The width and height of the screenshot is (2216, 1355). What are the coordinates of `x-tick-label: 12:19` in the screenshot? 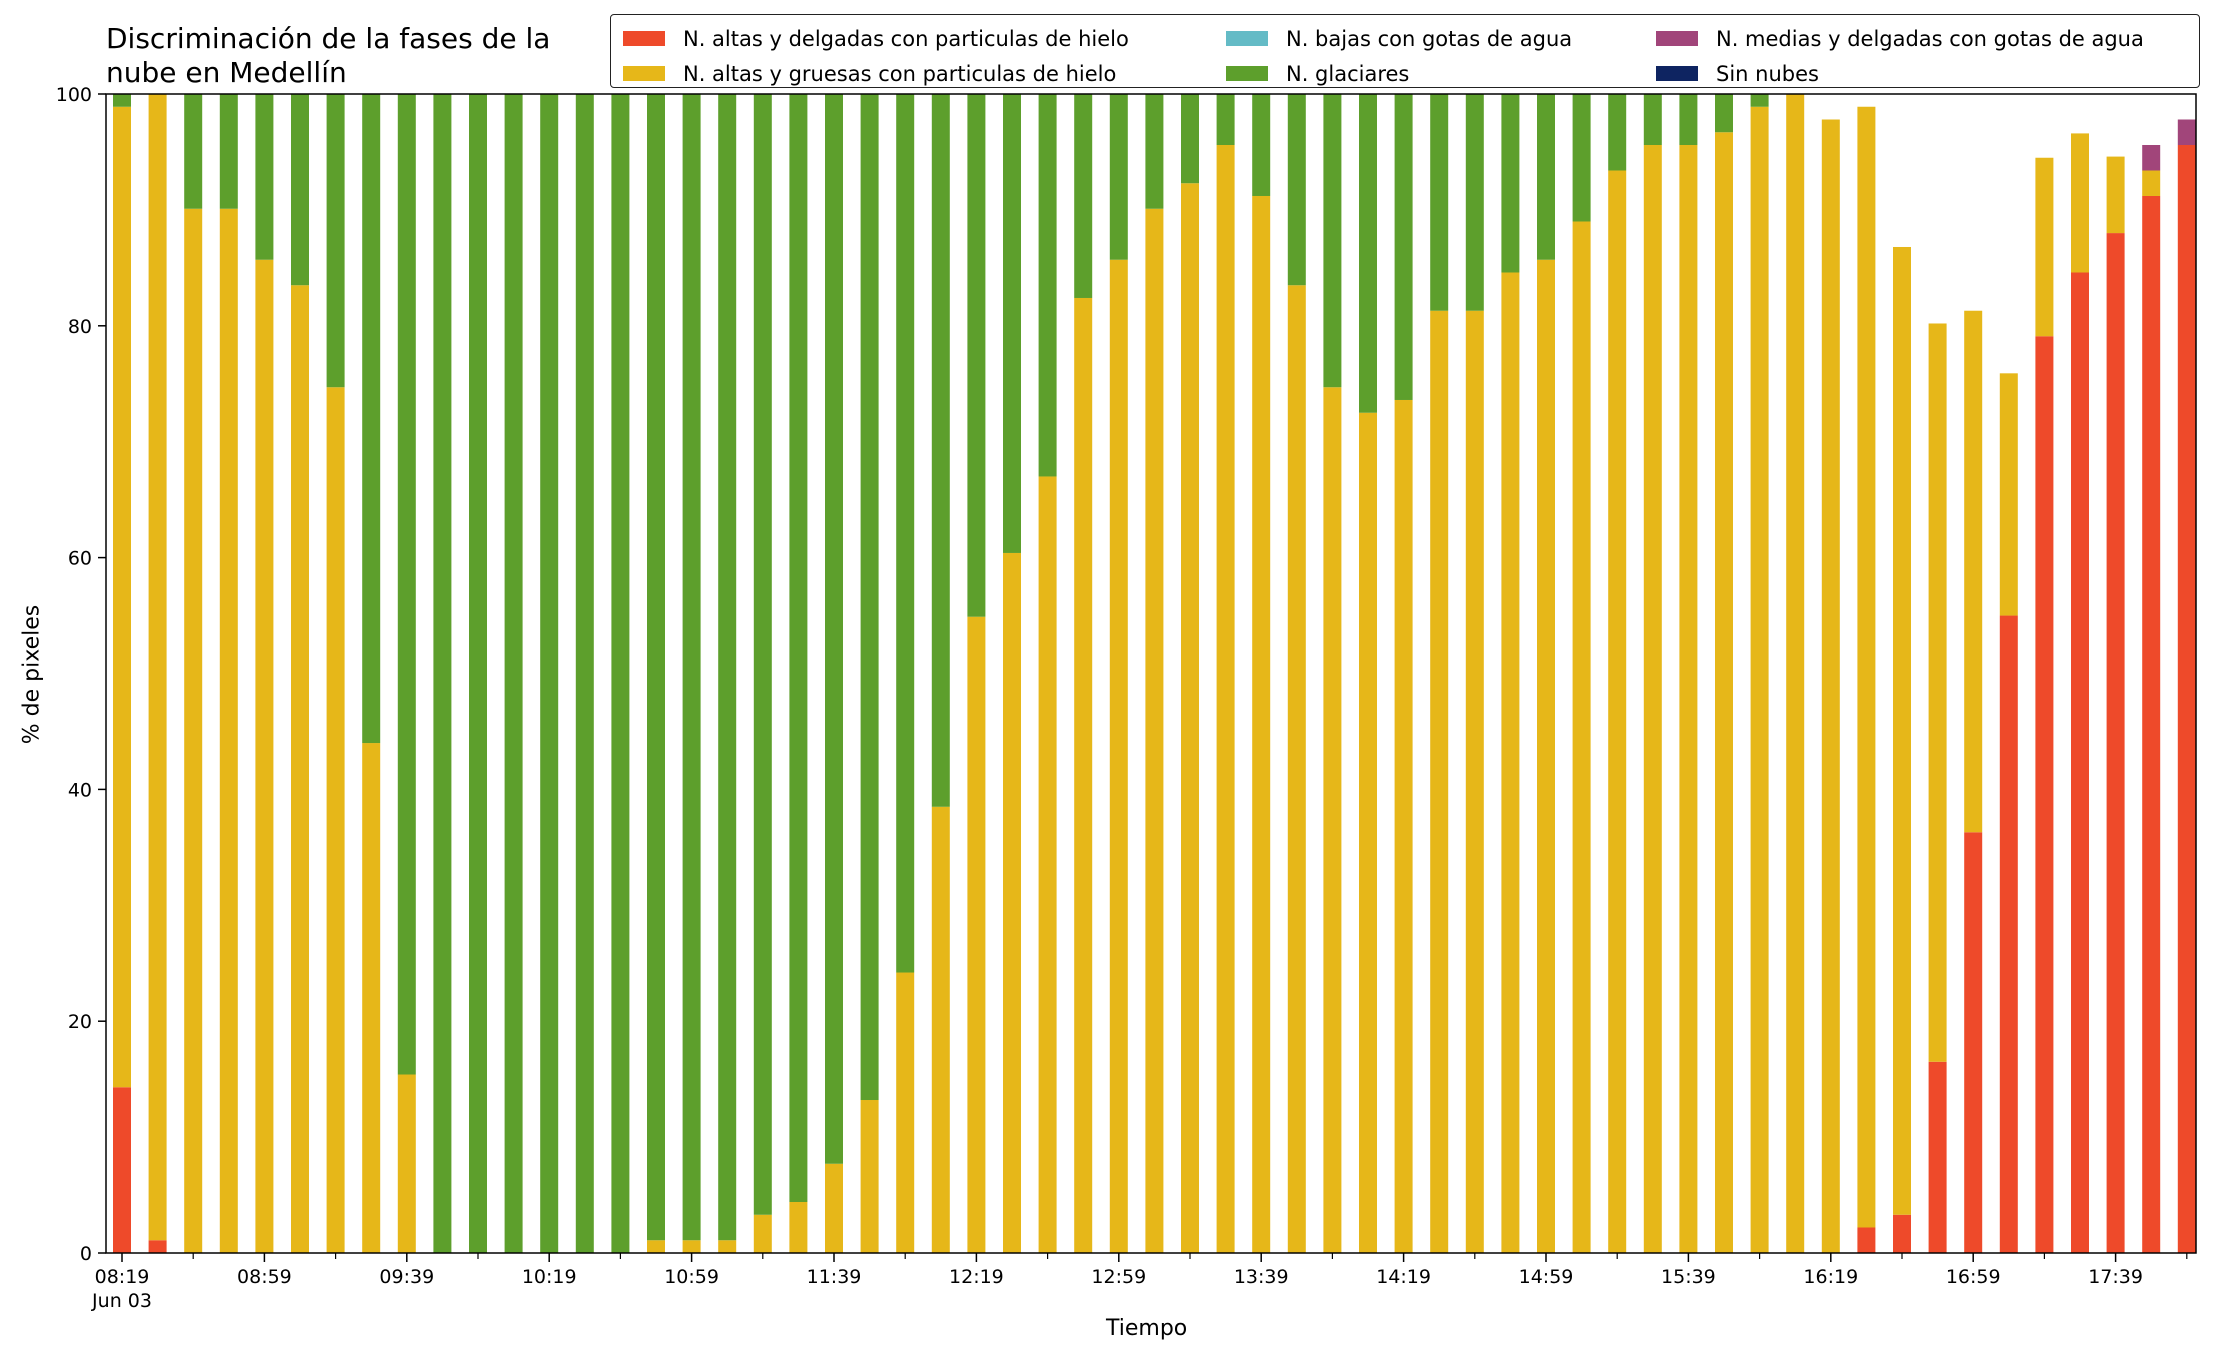 It's located at (976, 1277).